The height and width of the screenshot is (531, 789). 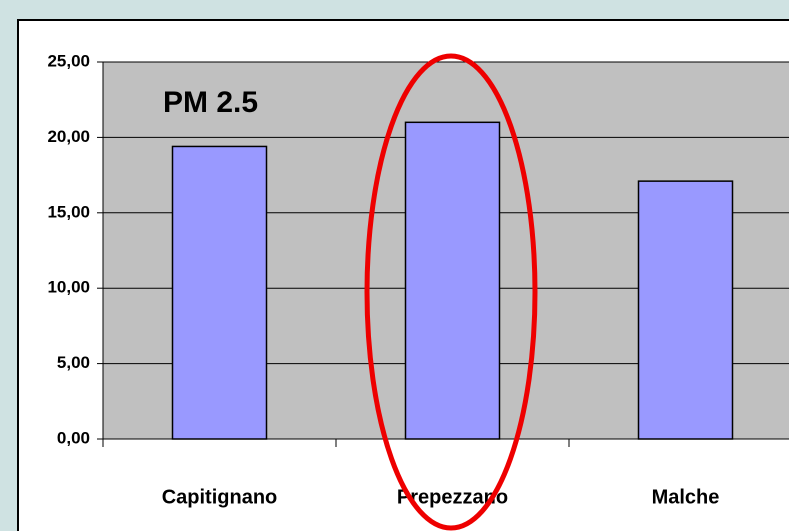 What do you see at coordinates (73, 437) in the screenshot?
I see `y-tick-label: 0,00` at bounding box center [73, 437].